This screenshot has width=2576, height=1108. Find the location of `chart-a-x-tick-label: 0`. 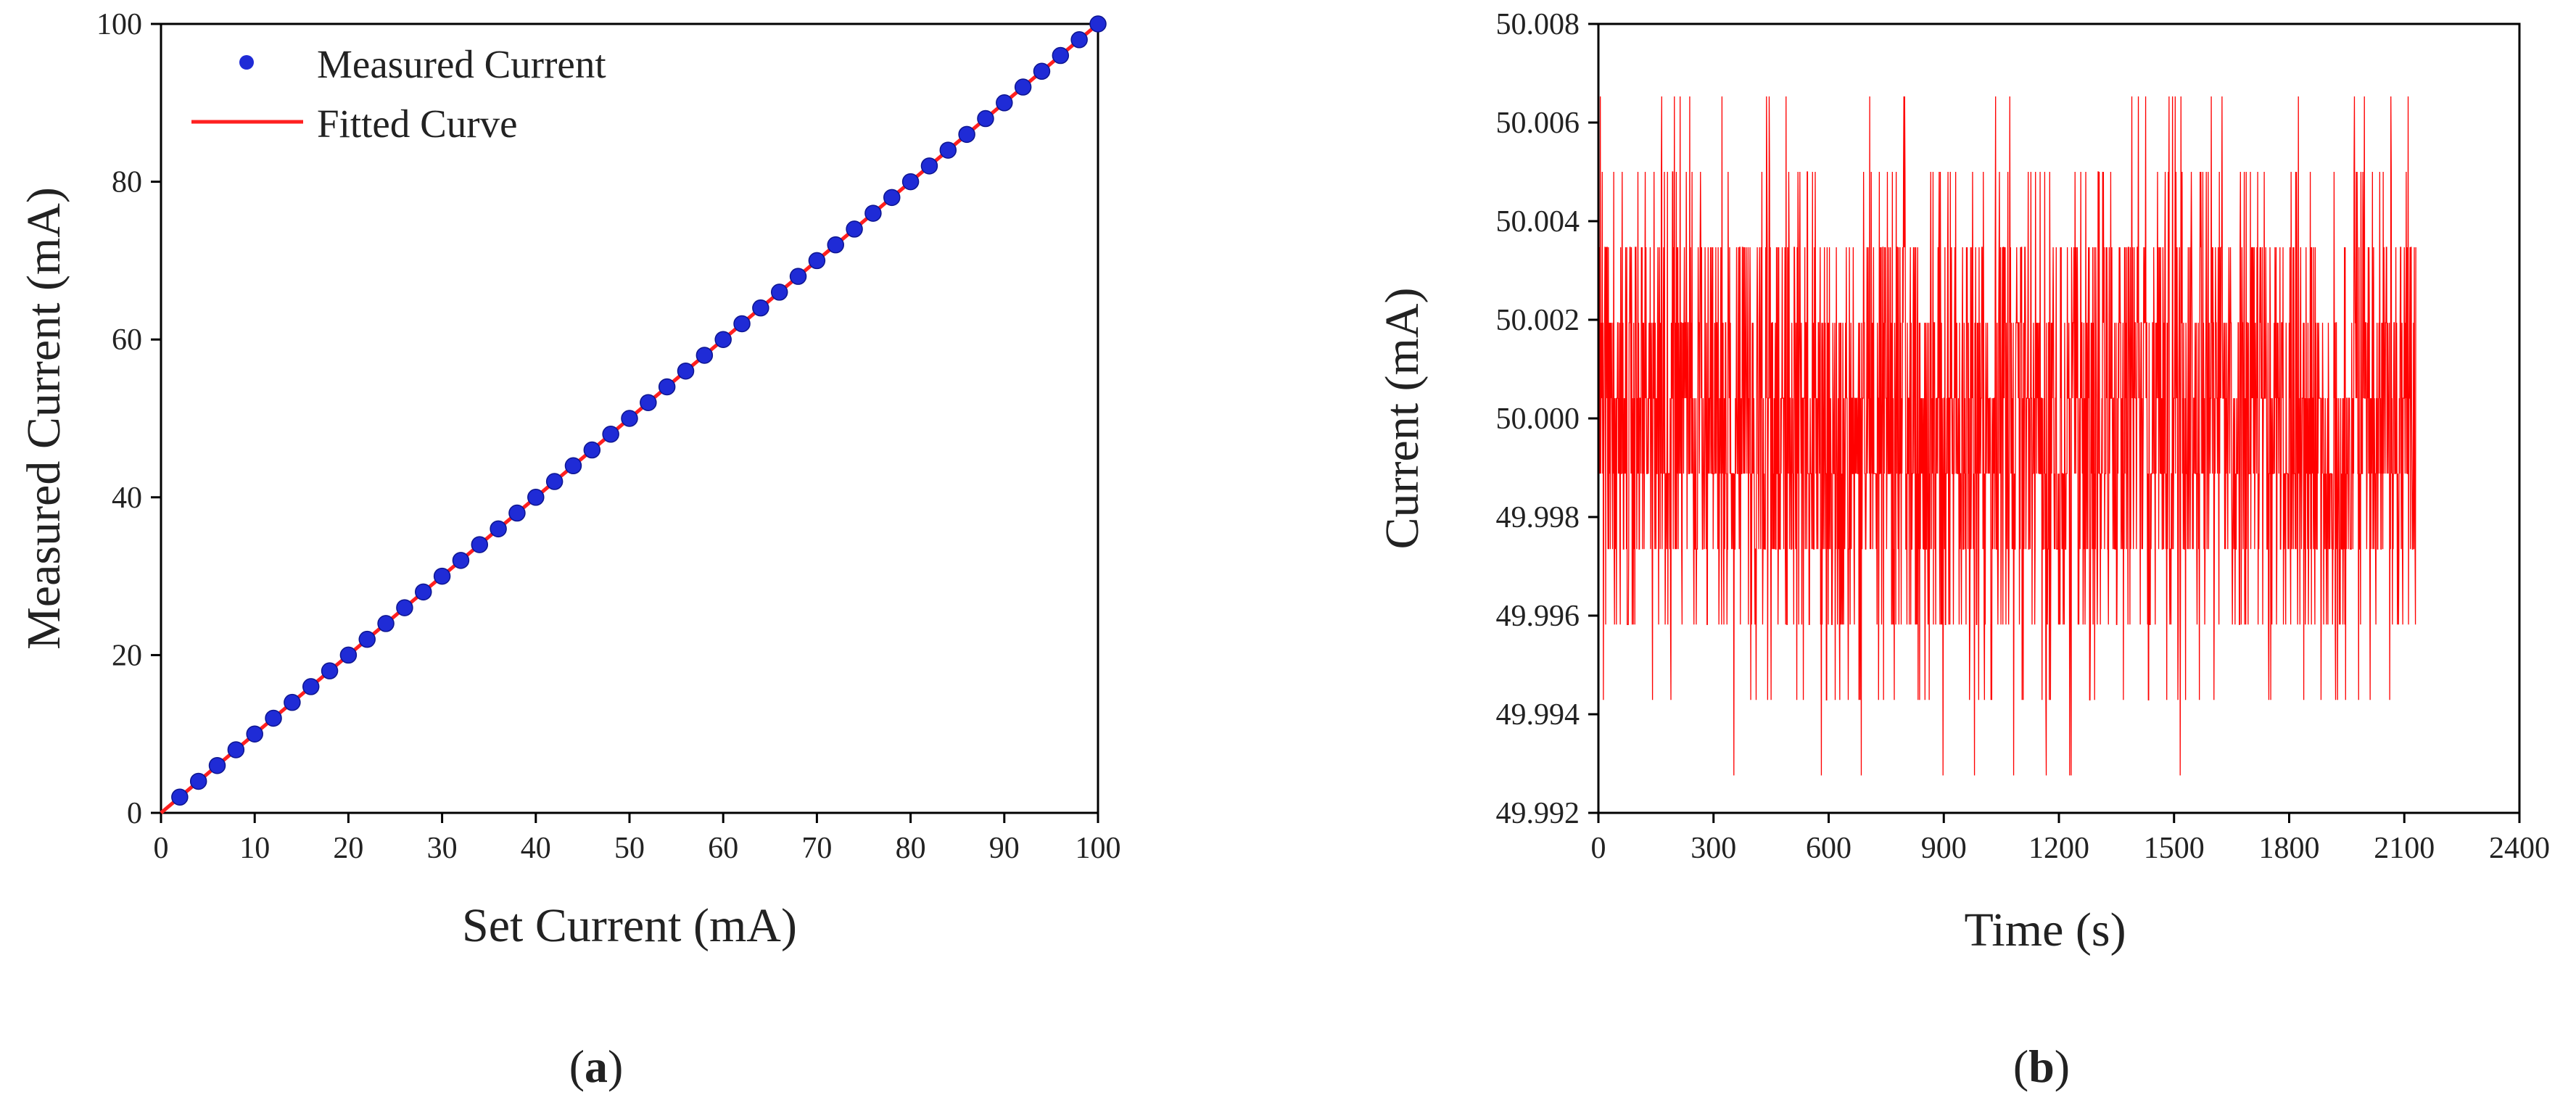

chart-a-x-tick-label: 0 is located at coordinates (161, 848).